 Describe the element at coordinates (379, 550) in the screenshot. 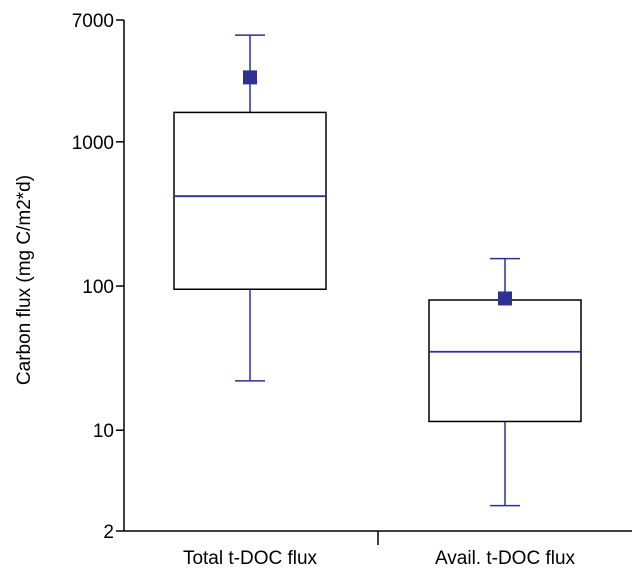

I see `category-labels: Total t-DOC flux Avail. t-DOC flux` at that location.